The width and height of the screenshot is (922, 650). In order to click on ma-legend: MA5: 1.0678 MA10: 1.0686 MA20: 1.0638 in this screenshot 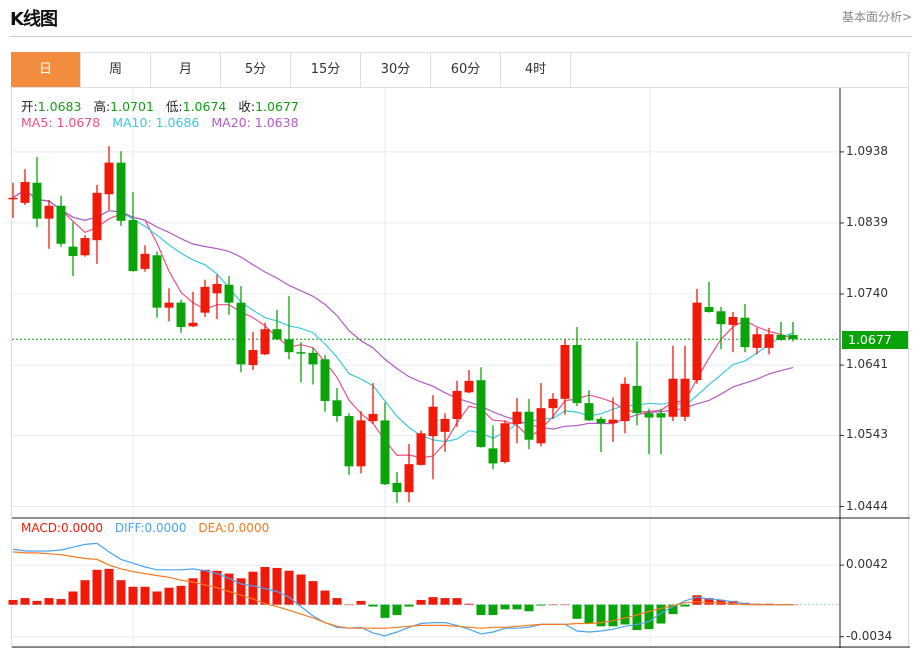, I will do `click(164, 122)`.